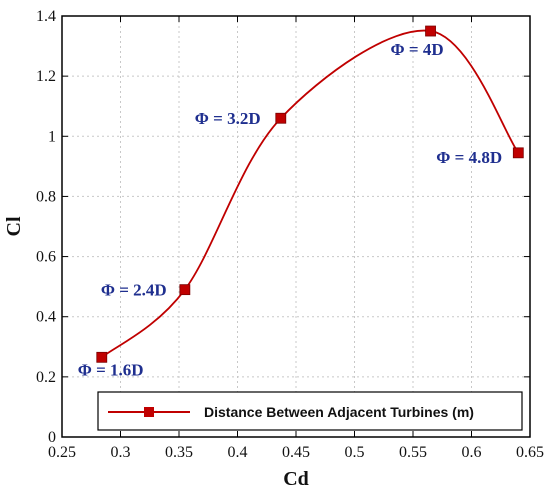 This screenshot has width=550, height=494. Describe the element at coordinates (46, 257) in the screenshot. I see `y-tick-label: 0.6` at that location.